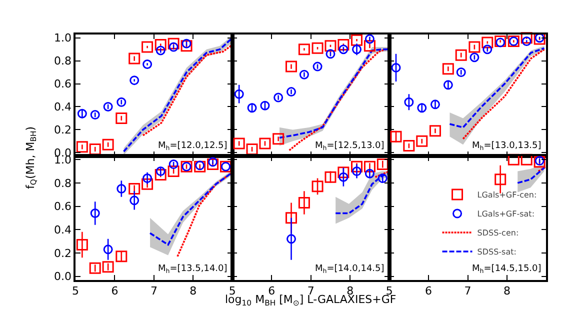  Describe the element at coordinates (187, 90) in the screenshot. I see `line-series` at that location.